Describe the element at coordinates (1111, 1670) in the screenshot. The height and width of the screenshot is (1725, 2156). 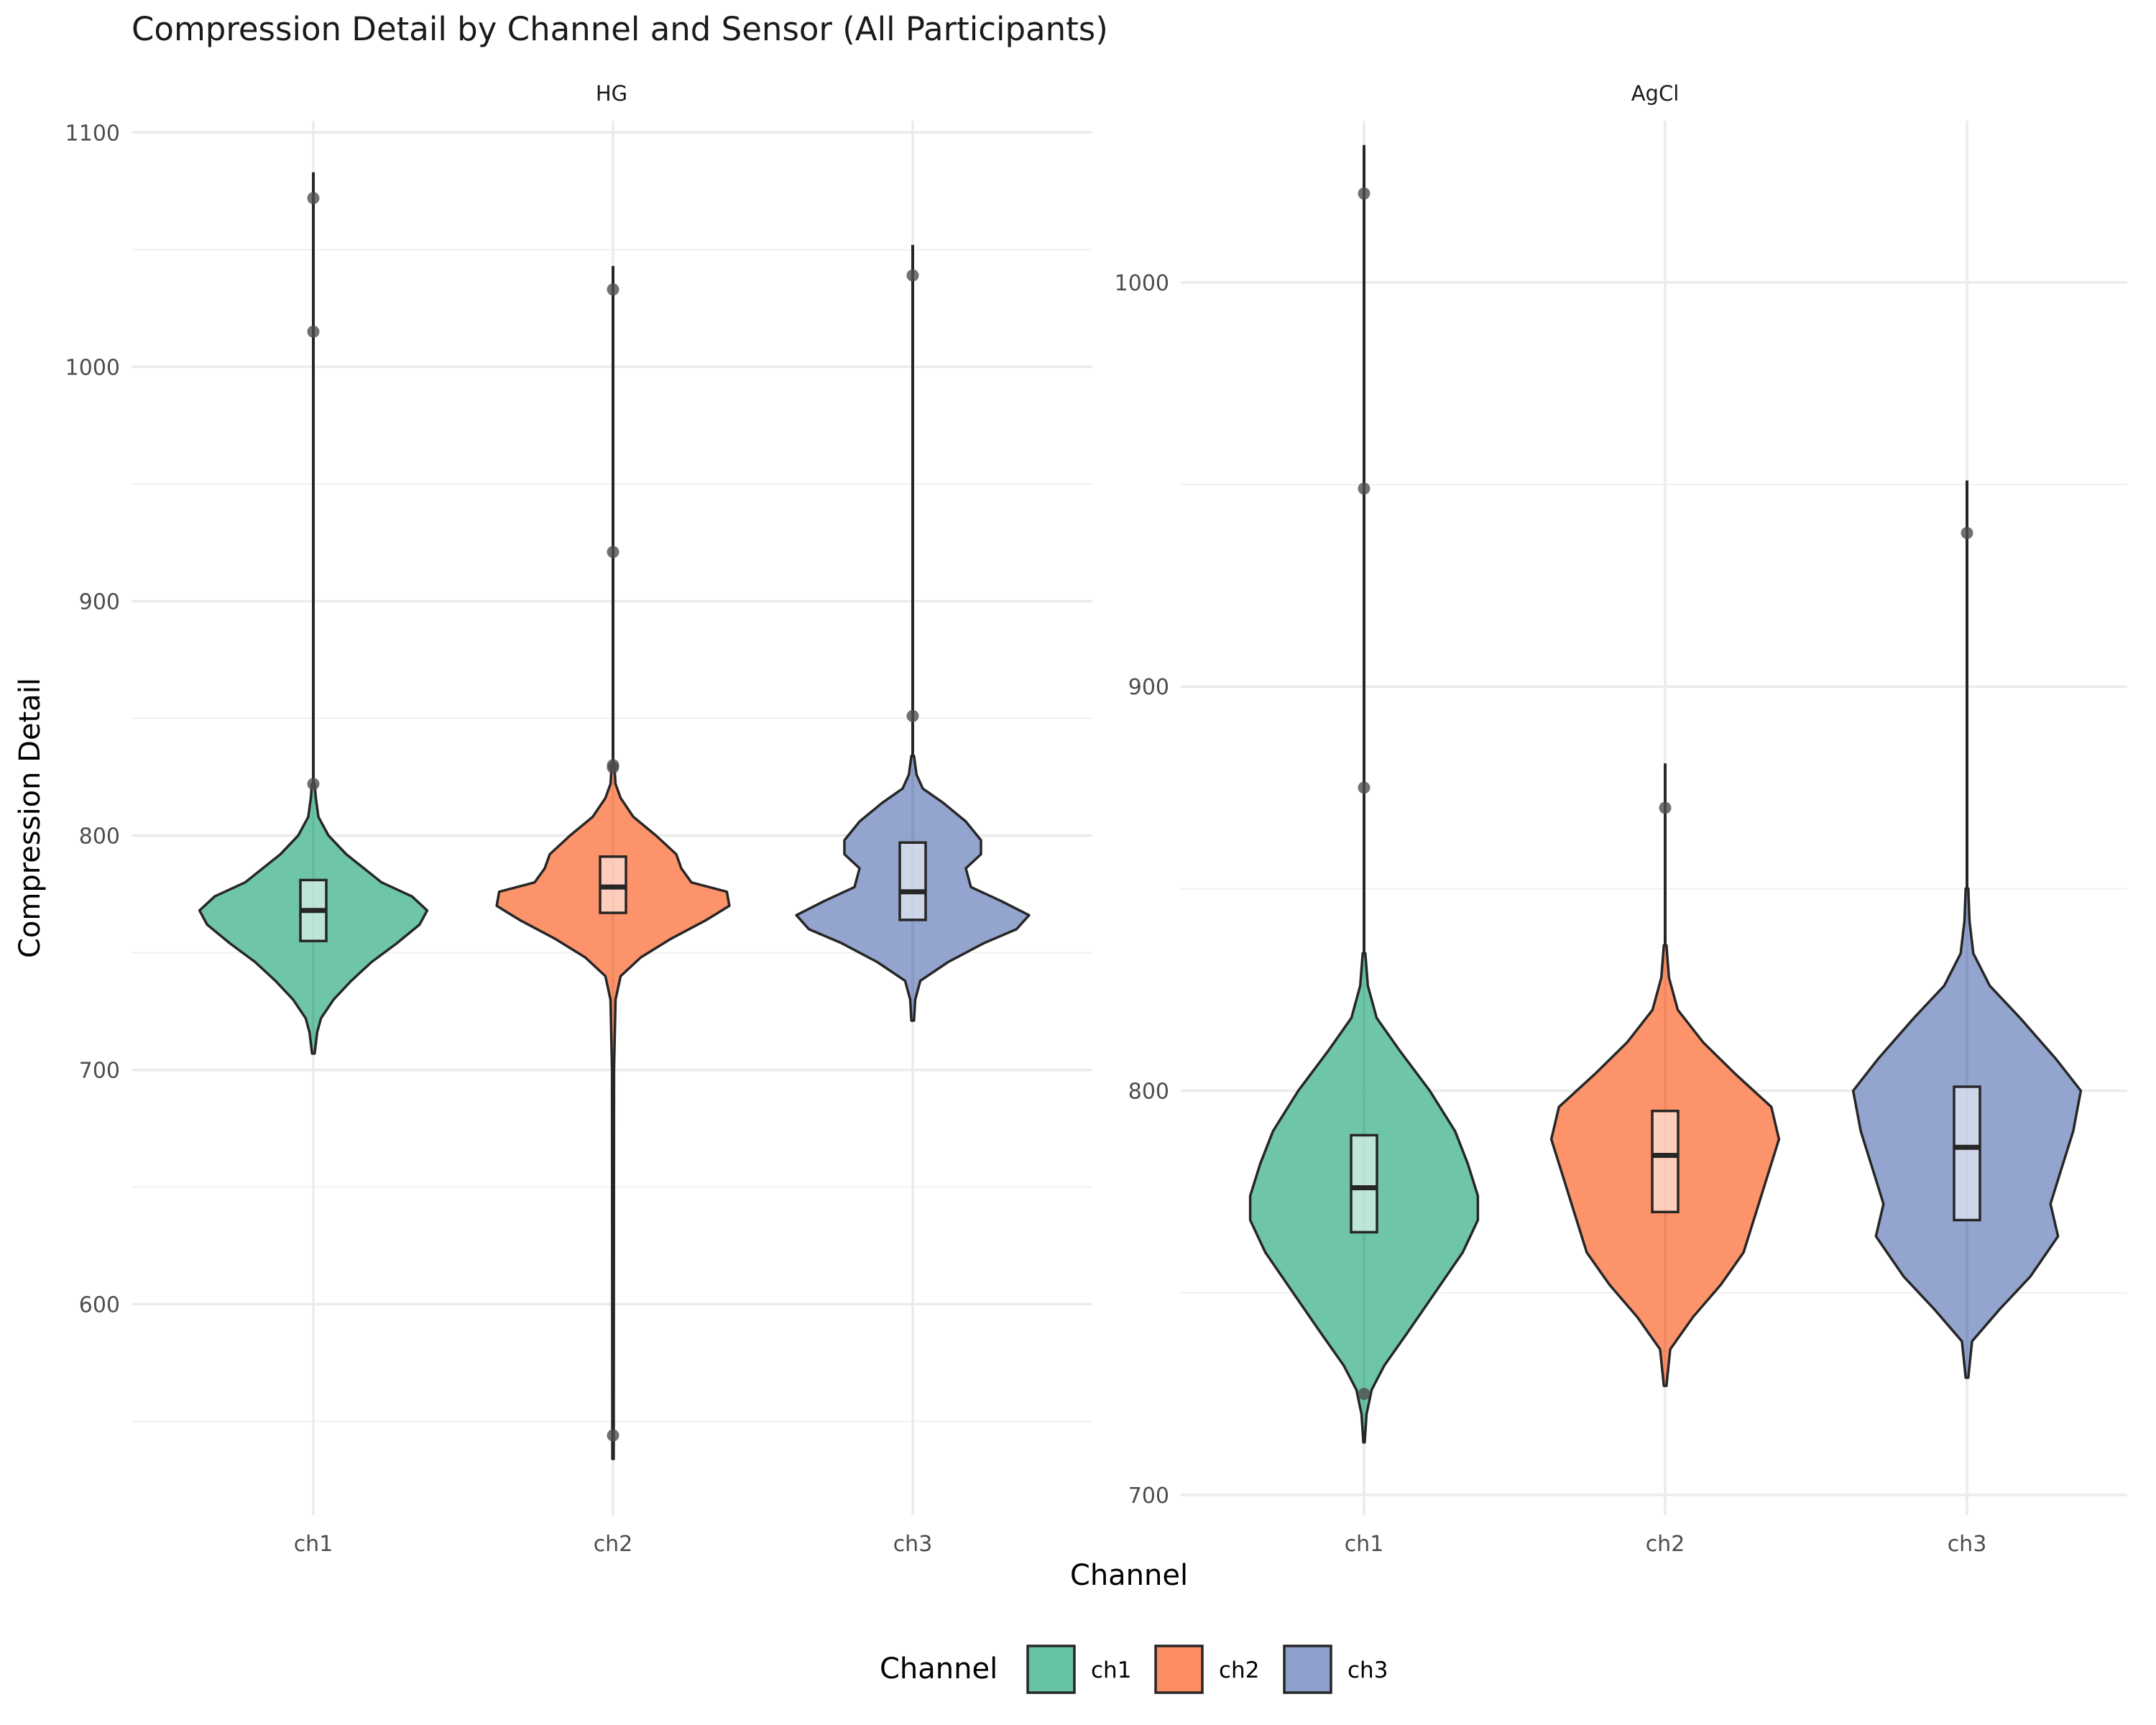
I see `legend-label-ch1: ch1` at that location.